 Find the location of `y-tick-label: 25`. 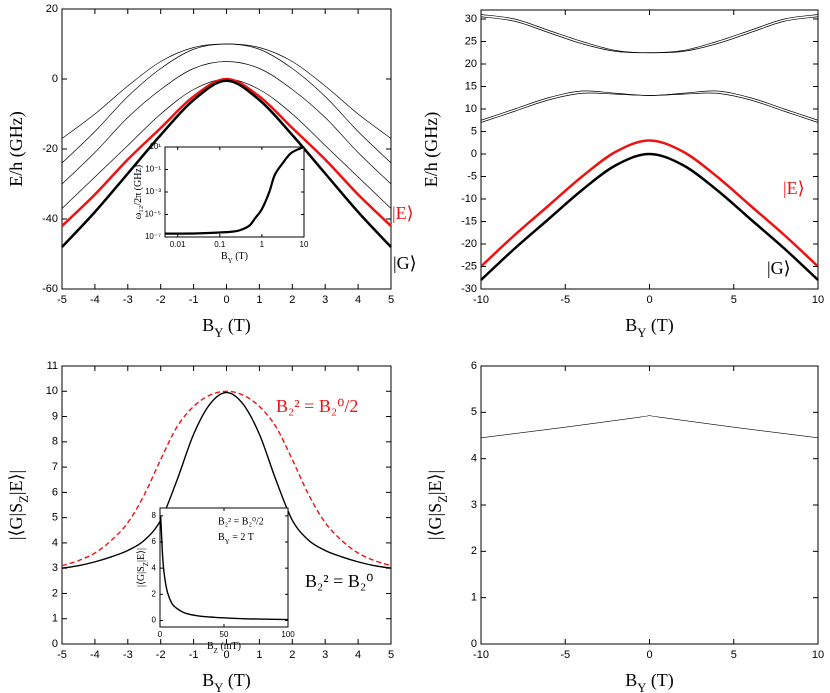

y-tick-label: 25 is located at coordinates (471, 41).